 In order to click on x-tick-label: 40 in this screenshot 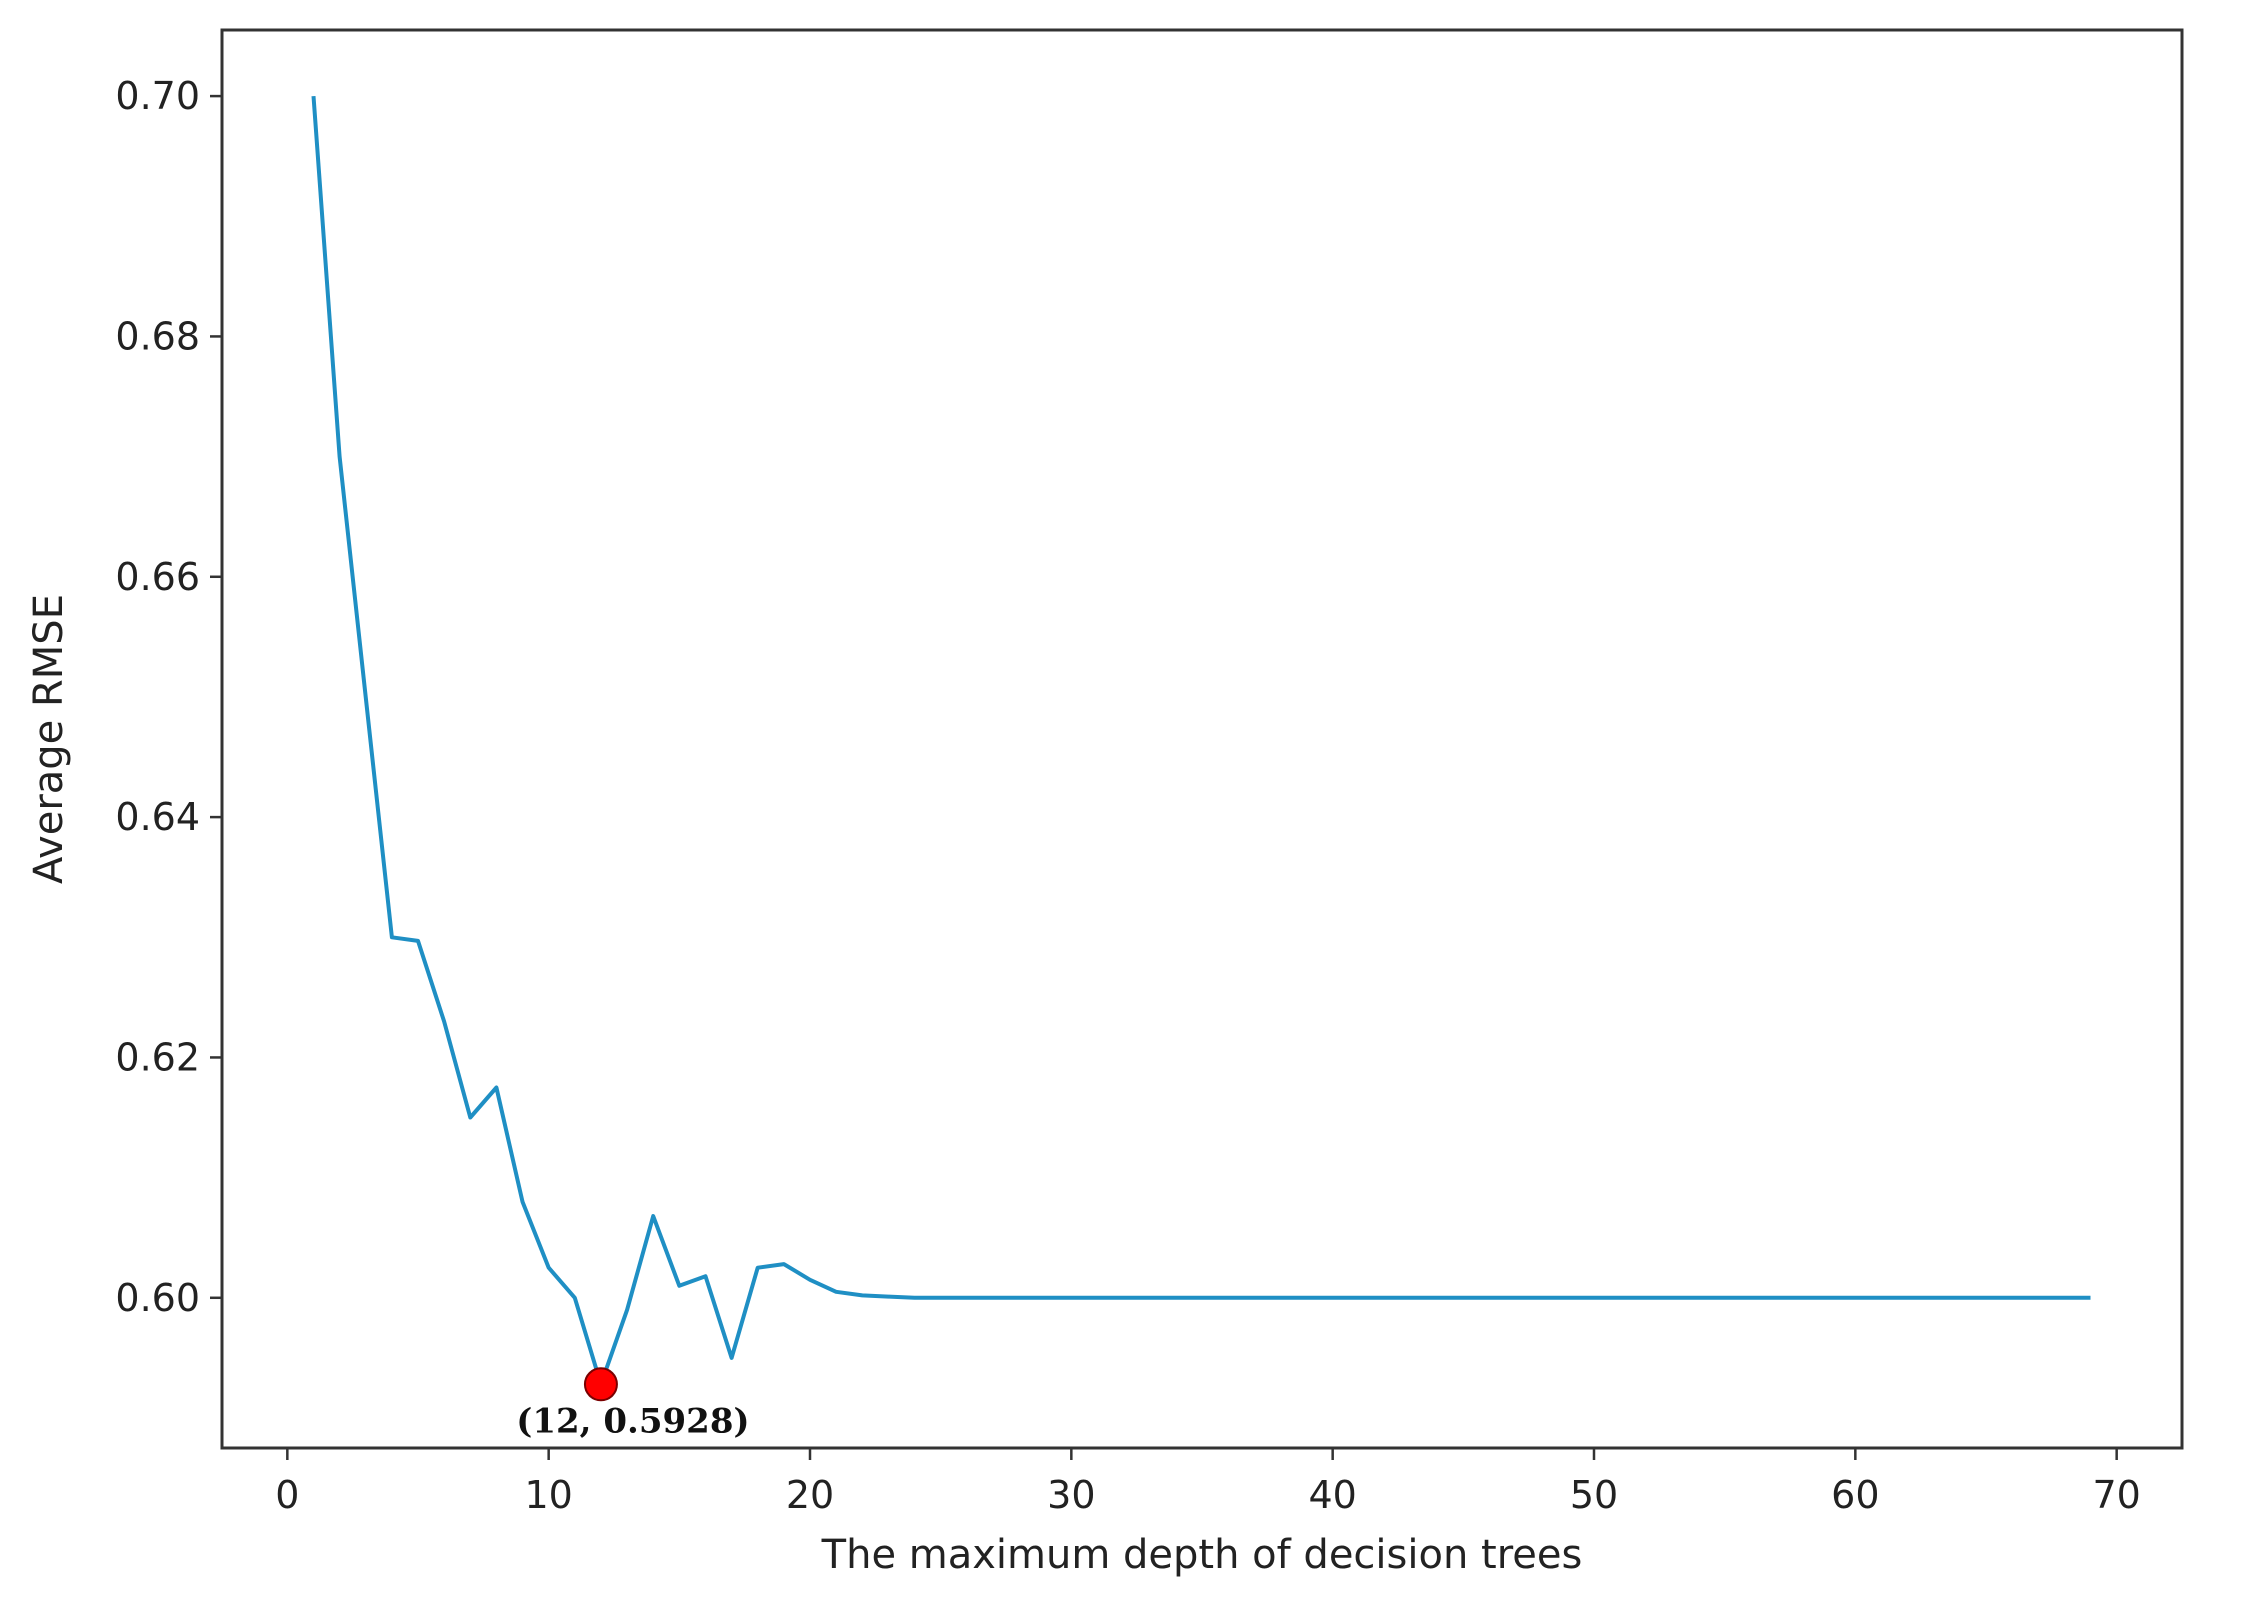, I will do `click(1332, 1495)`.